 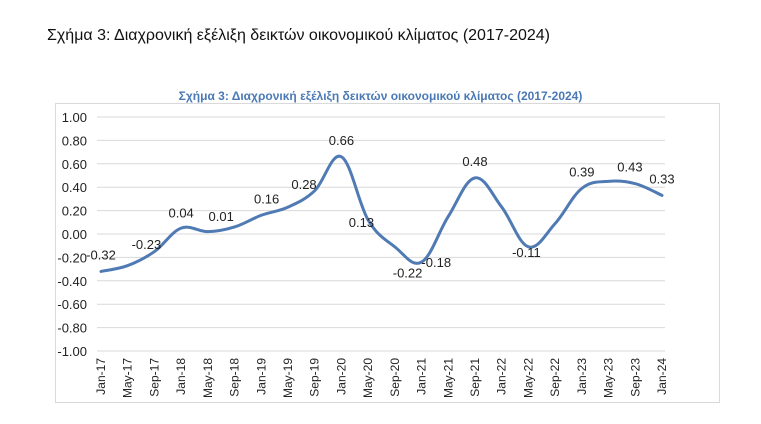 I want to click on data-label: -0.32, so click(x=101, y=254).